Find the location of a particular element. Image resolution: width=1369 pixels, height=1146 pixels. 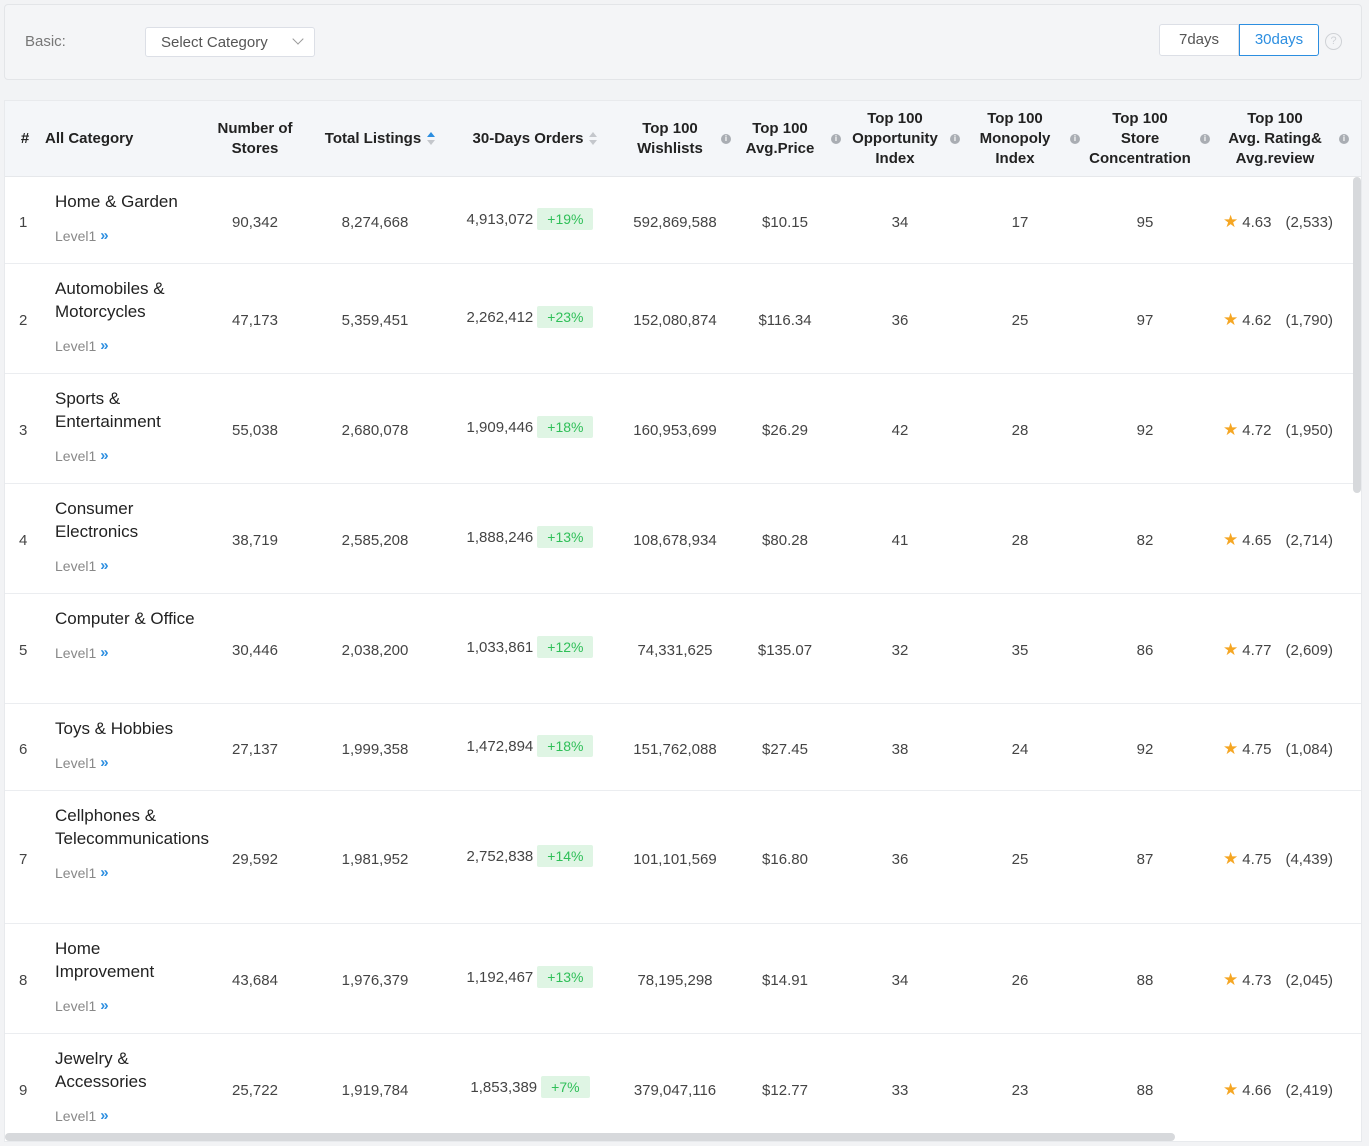

avg-price-value: $16.80 is located at coordinates (785, 859).